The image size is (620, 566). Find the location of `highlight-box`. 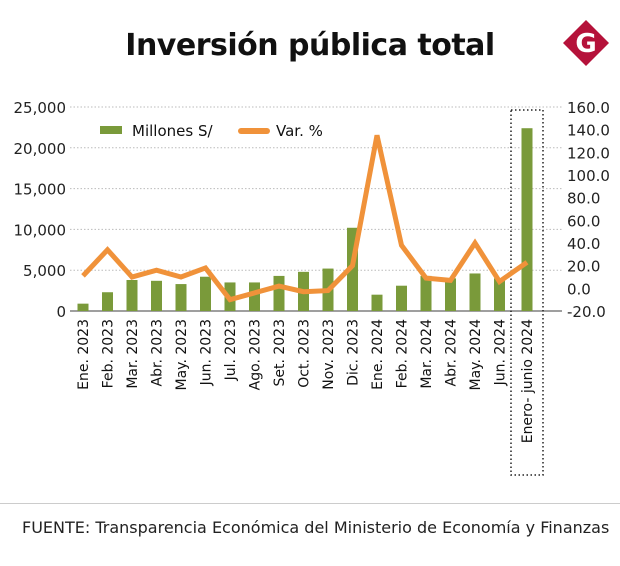

highlight-box is located at coordinates (527, 292).